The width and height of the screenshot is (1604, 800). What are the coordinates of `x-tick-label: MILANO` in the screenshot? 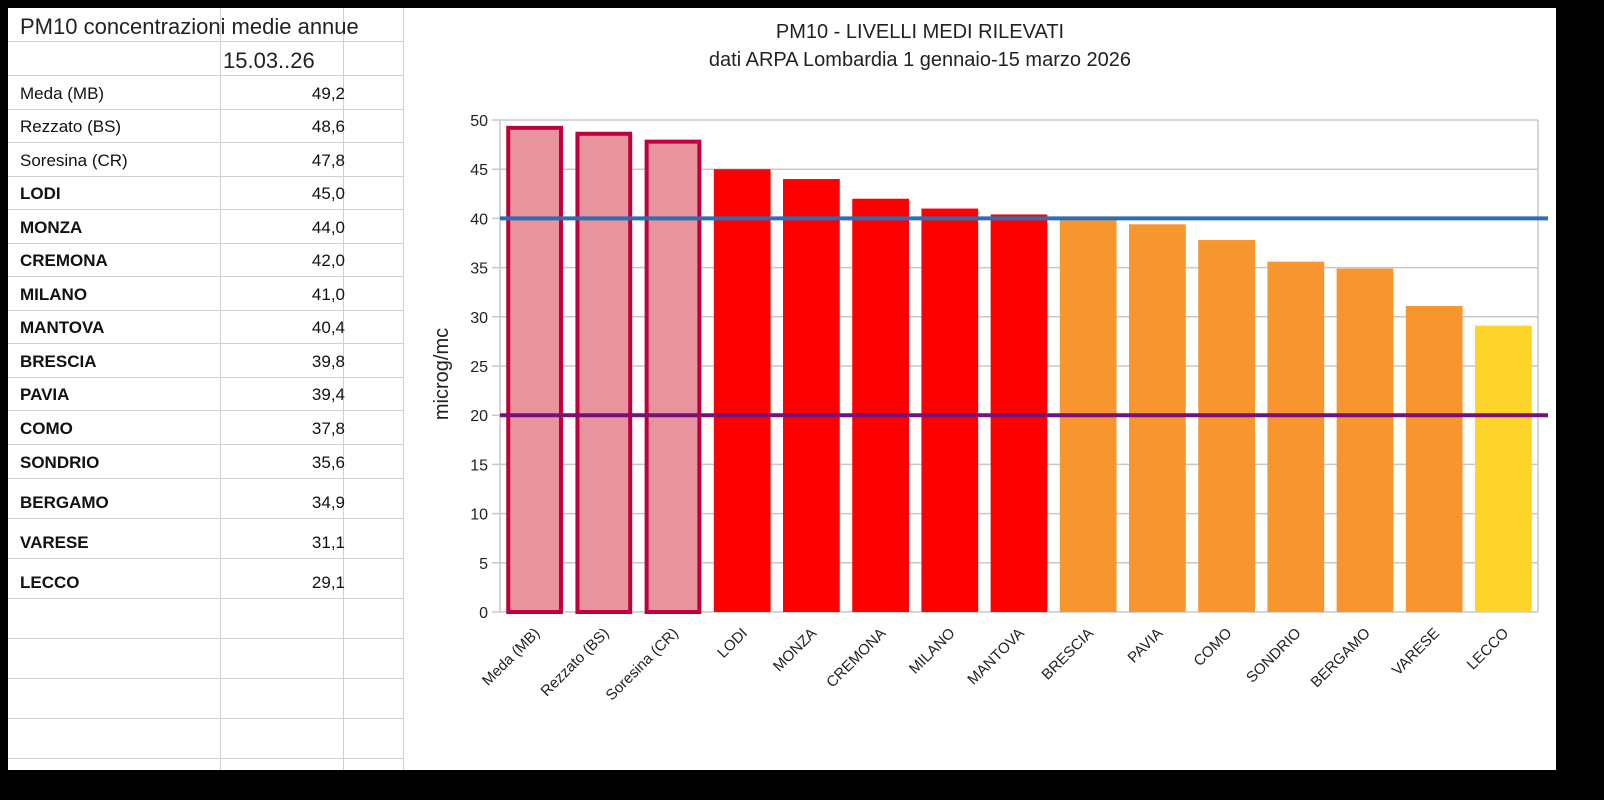 It's located at (932, 651).